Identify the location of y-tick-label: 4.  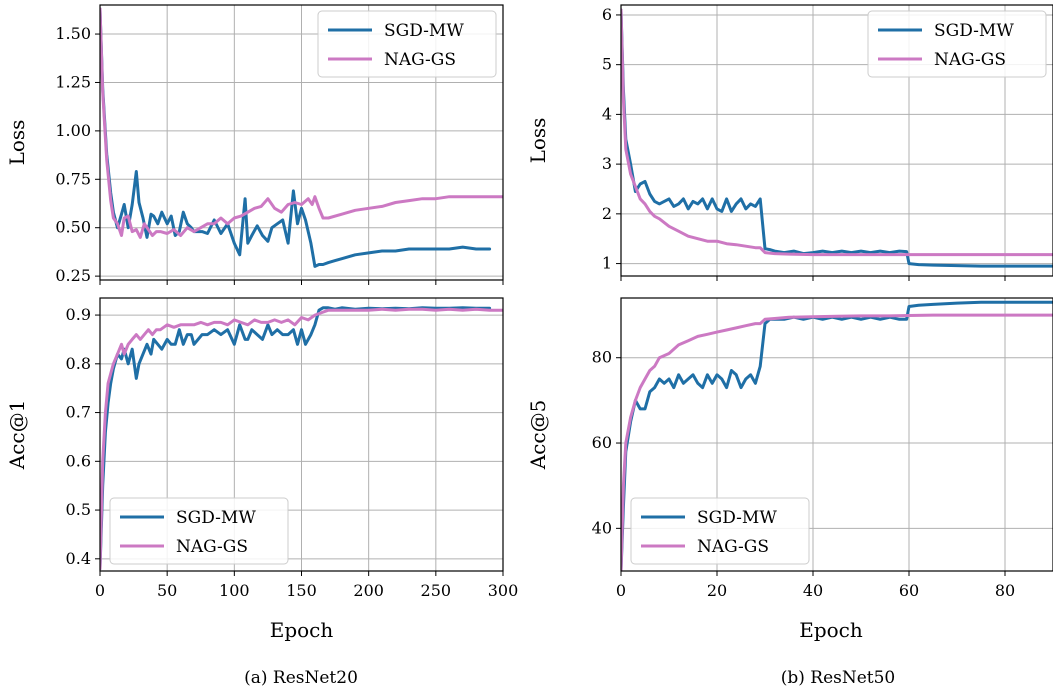
(607, 113).